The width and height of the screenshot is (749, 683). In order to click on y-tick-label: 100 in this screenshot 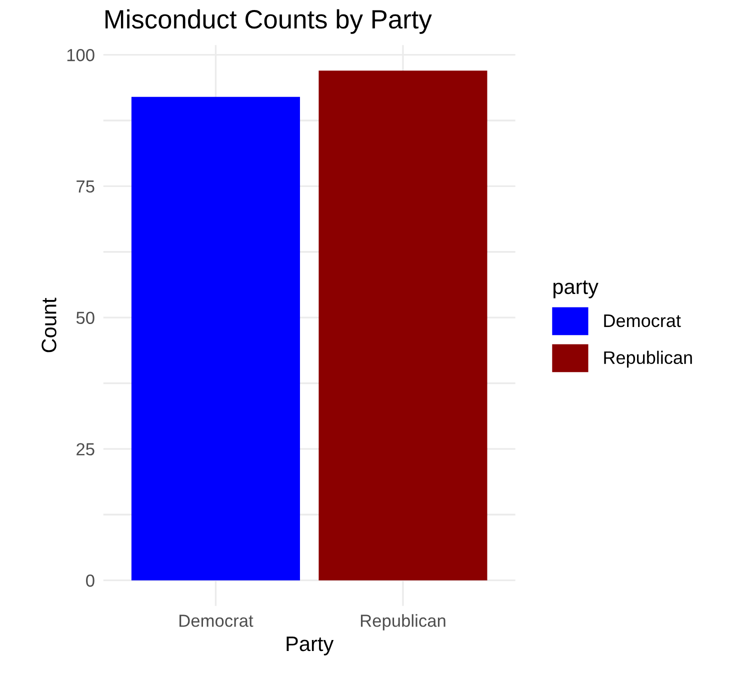, I will do `click(80, 55)`.